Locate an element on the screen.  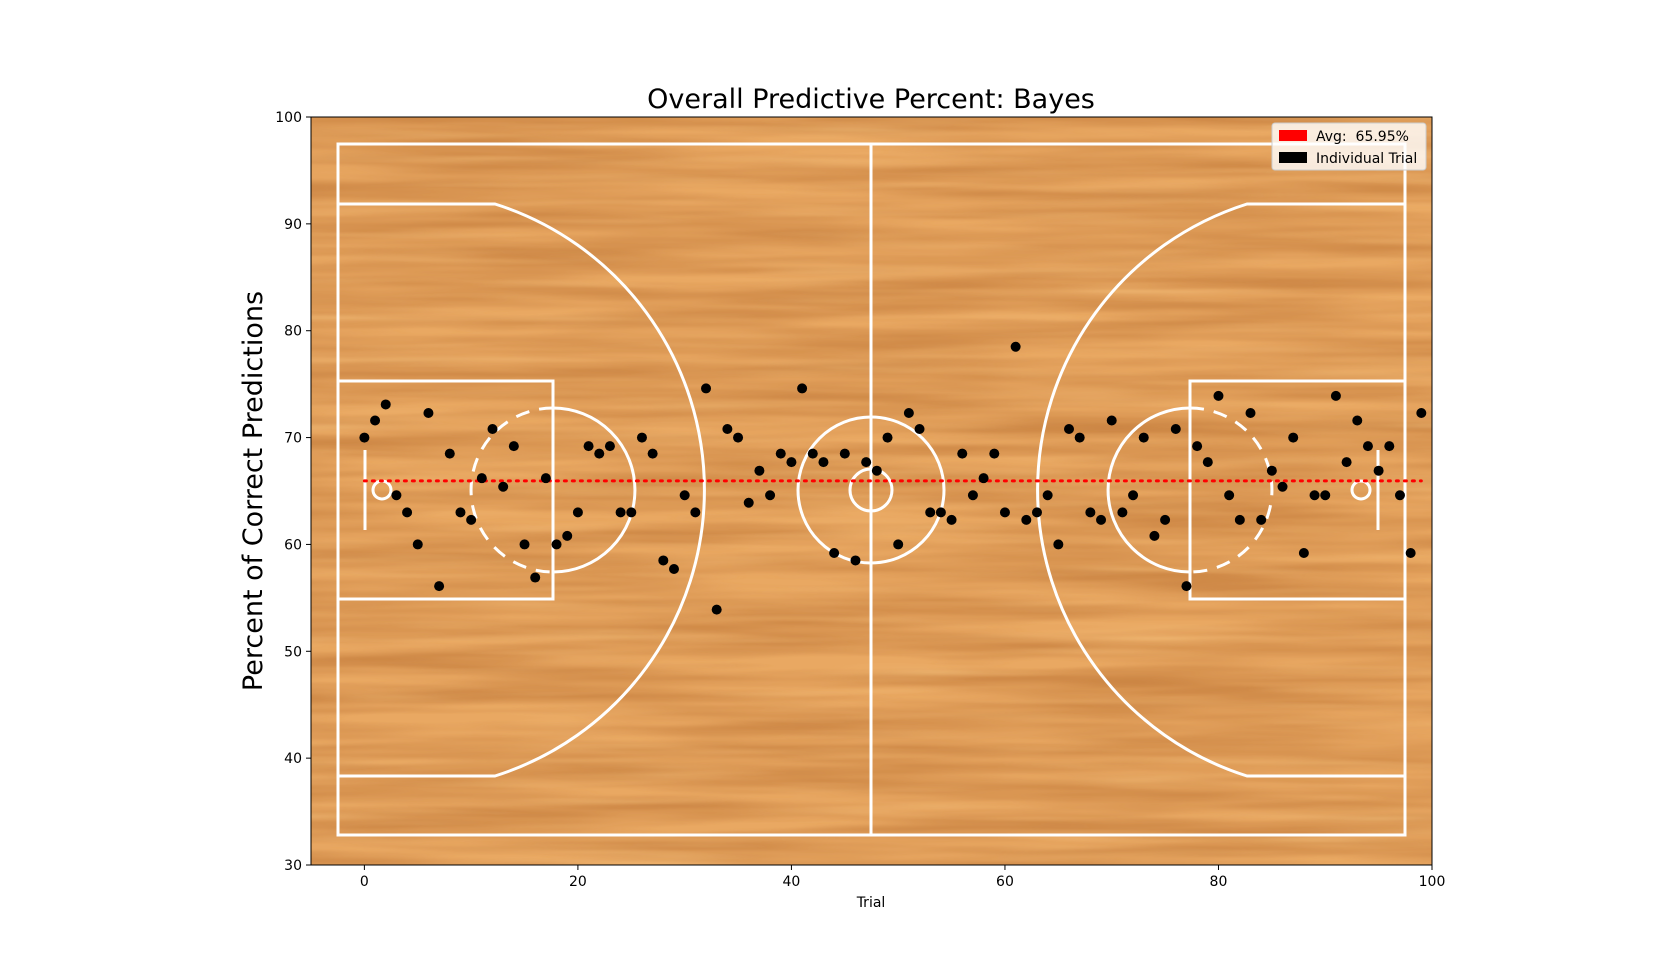
legend-label-avg: Avg: 65.95% is located at coordinates (1362, 137).